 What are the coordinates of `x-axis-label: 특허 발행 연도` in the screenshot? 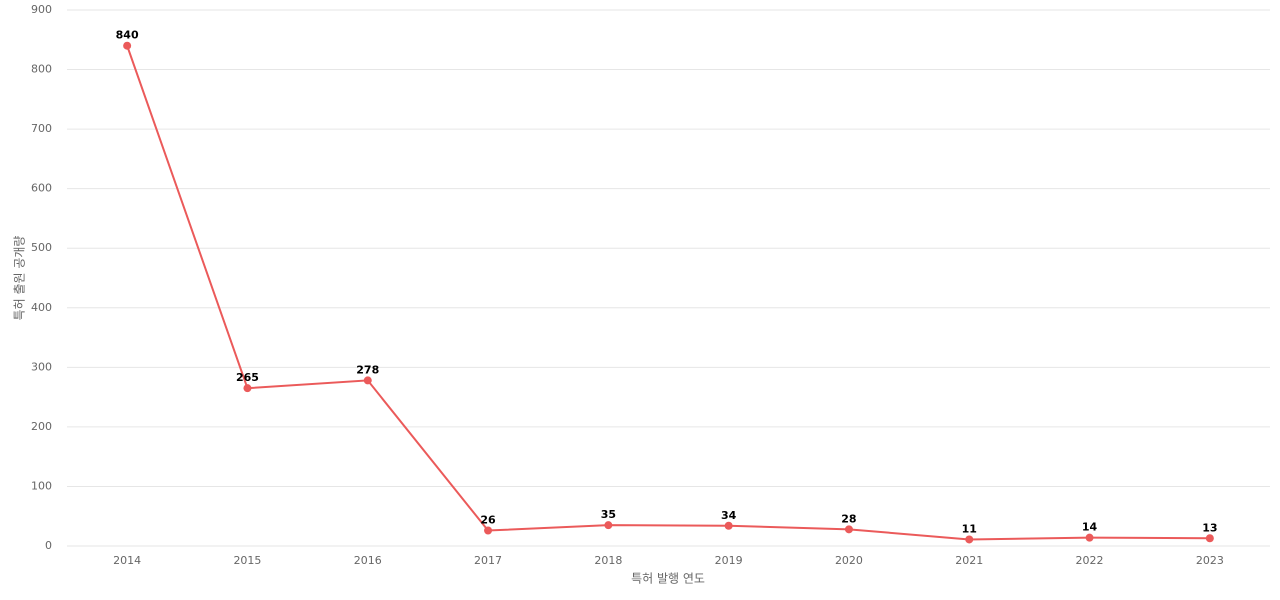 It's located at (668, 578).